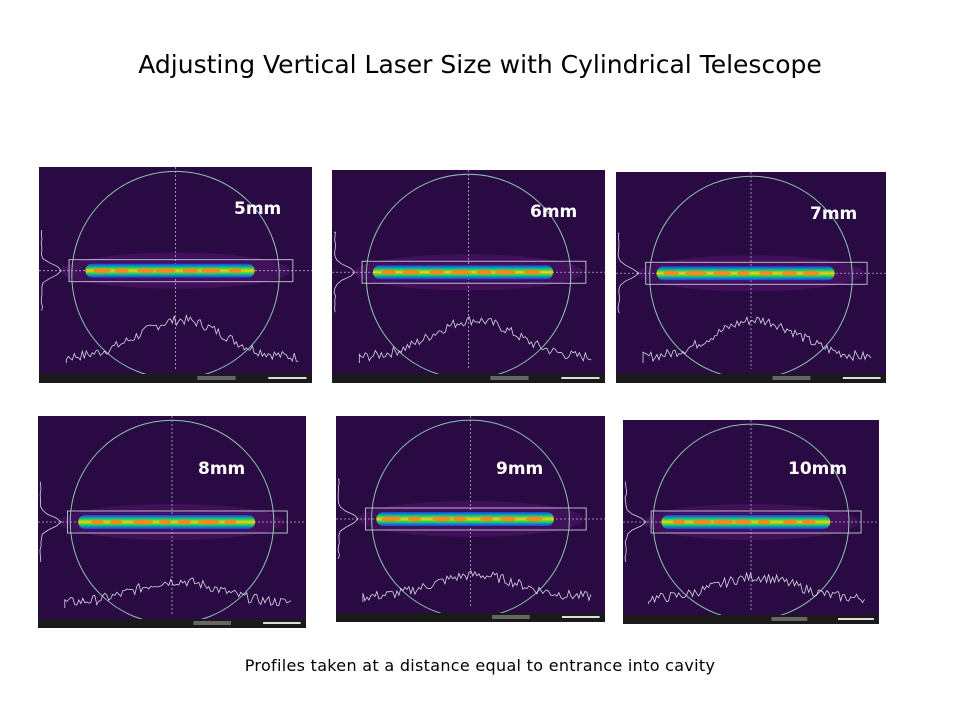 The height and width of the screenshot is (720, 960). I want to click on beam-size-label: 10mm, so click(818, 469).